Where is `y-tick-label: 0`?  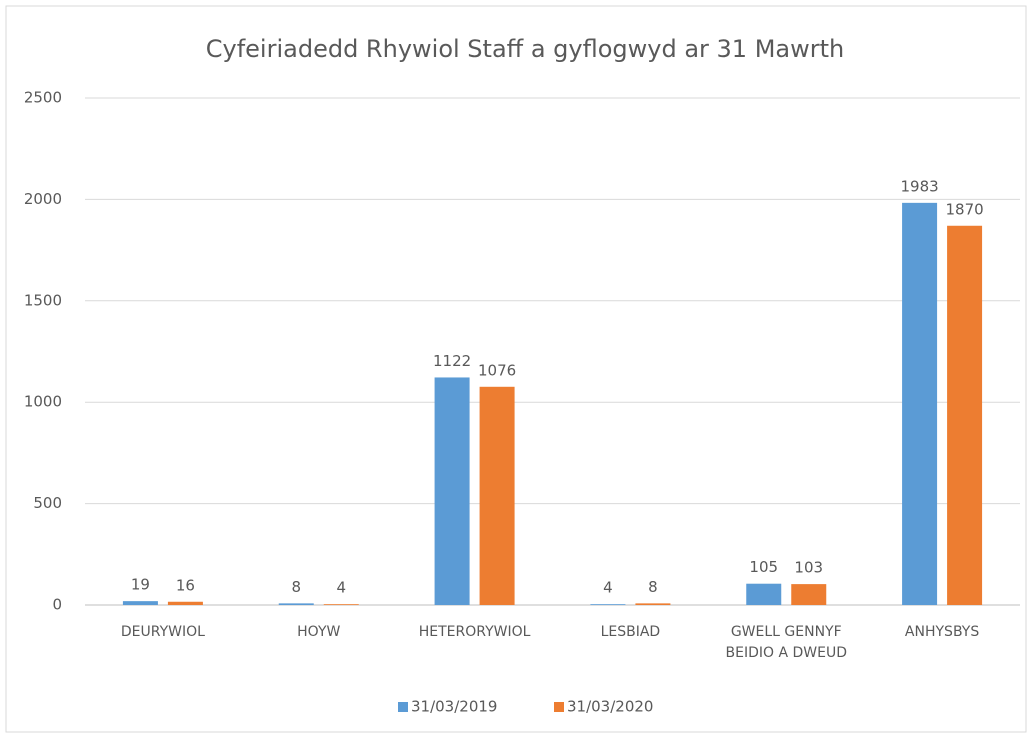 y-tick-label: 0 is located at coordinates (57, 605).